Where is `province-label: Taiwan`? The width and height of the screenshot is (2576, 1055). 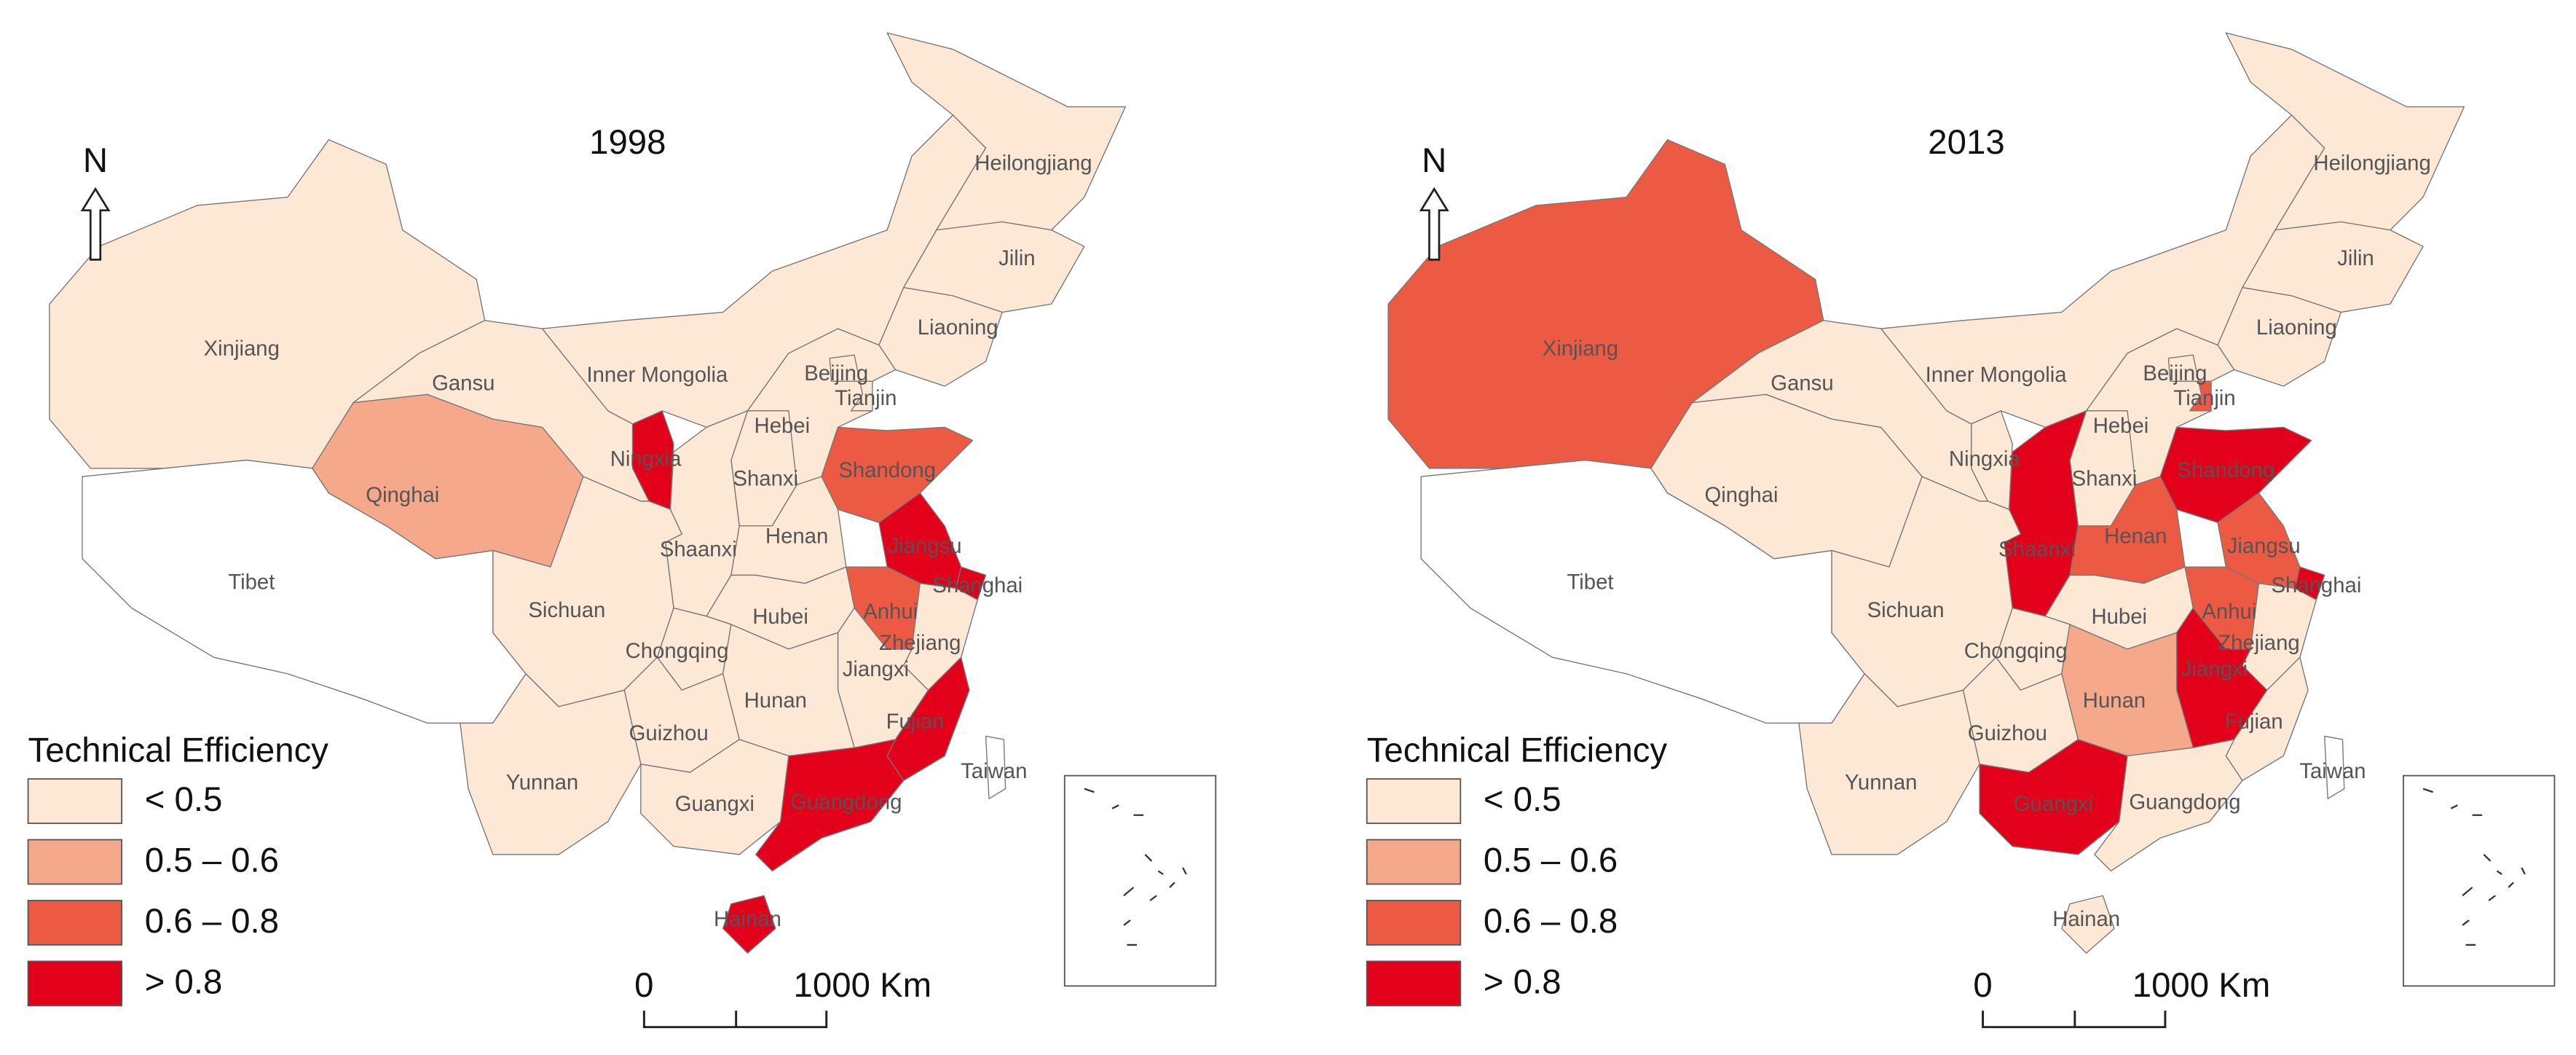 province-label: Taiwan is located at coordinates (2332, 771).